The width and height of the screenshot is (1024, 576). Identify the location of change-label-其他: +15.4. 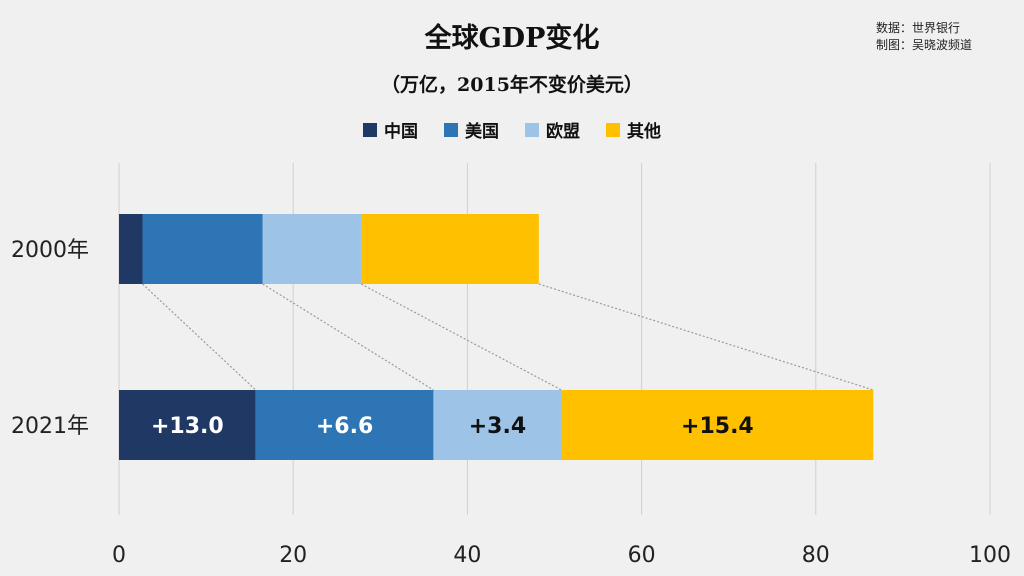
(717, 426).